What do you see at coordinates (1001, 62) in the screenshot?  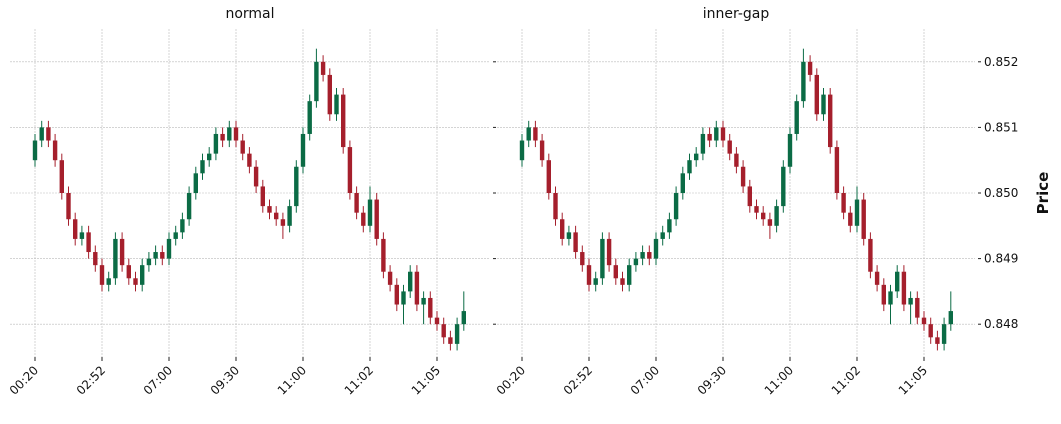 I see `y-tick-label: 0.852` at bounding box center [1001, 62].